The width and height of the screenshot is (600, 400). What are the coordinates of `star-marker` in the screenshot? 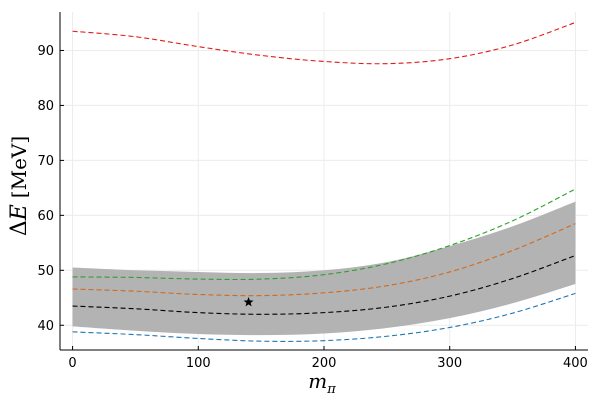 It's located at (248, 301).